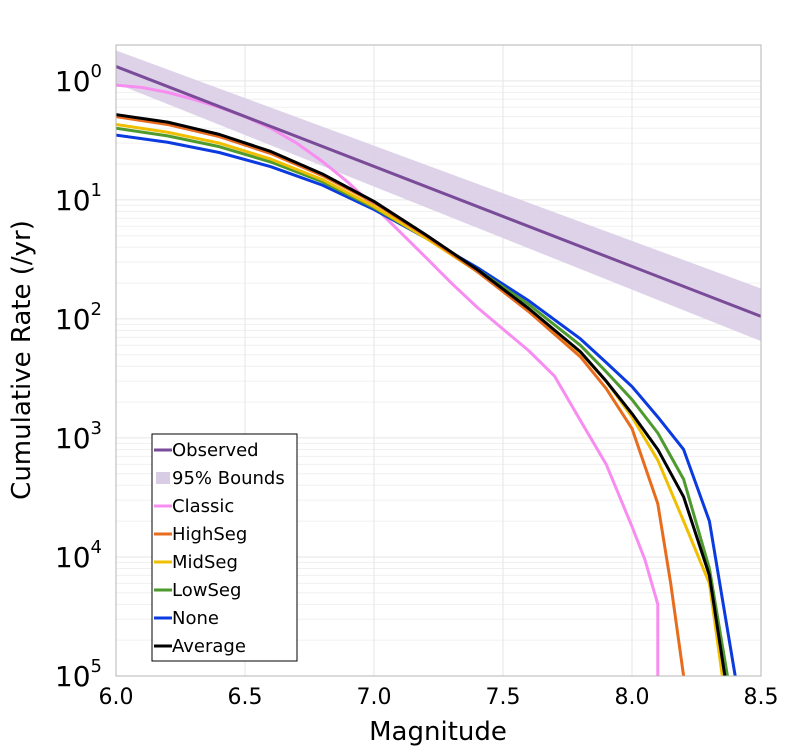 Image resolution: width=800 pixels, height=750 pixels. What do you see at coordinates (209, 646) in the screenshot?
I see `legend-label-average: Average` at bounding box center [209, 646].